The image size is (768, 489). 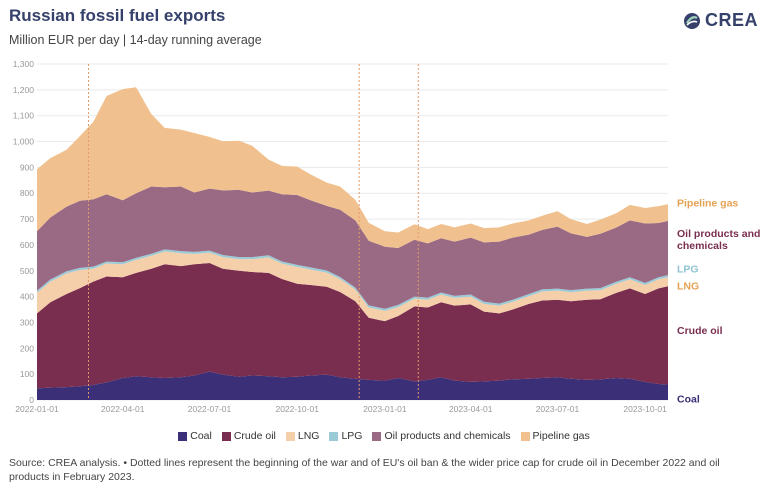 What do you see at coordinates (691, 20) in the screenshot?
I see `crea-logo-icon` at bounding box center [691, 20].